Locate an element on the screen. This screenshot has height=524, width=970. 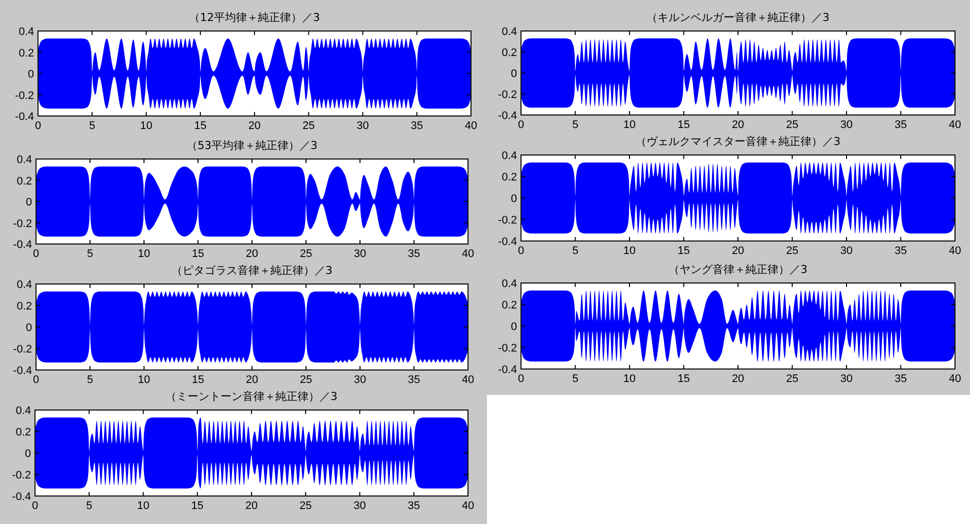
chart-title: （12平均律＋純正律）／3 is located at coordinates (254, 17).